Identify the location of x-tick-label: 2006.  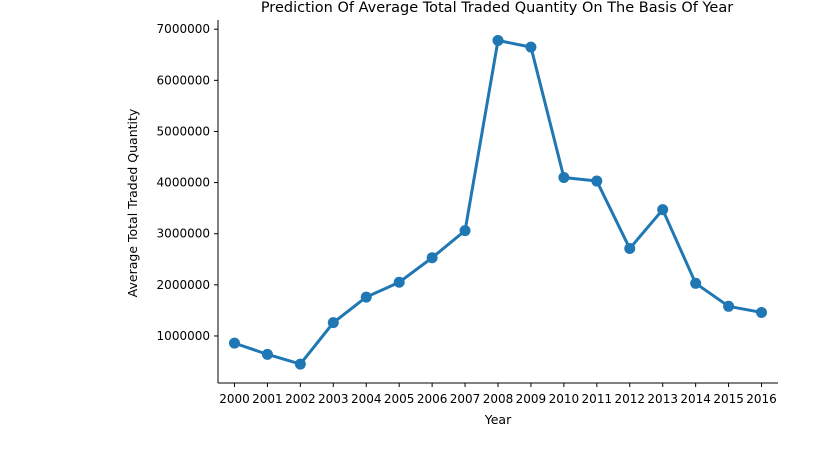
(432, 399).